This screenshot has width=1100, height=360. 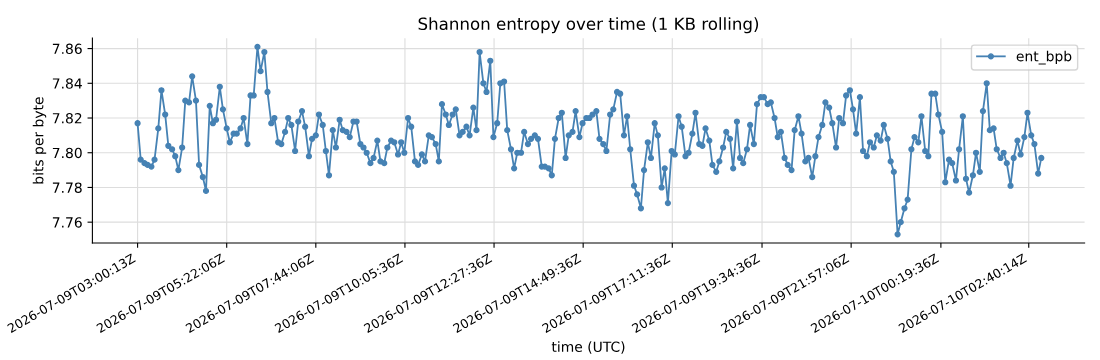 What do you see at coordinates (67, 187) in the screenshot?
I see `y-tick-label: 7.78` at bounding box center [67, 187].